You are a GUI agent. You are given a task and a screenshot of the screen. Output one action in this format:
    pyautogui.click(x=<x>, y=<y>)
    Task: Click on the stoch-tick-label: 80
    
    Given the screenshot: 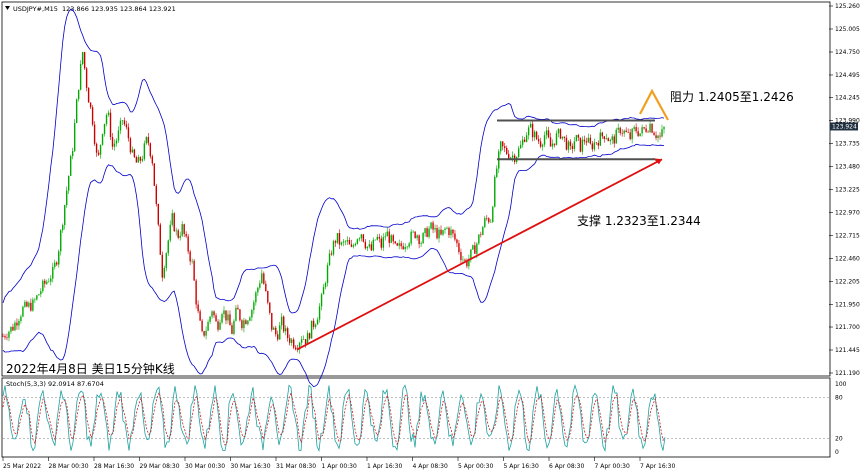 What is the action you would take?
    pyautogui.click(x=839, y=398)
    